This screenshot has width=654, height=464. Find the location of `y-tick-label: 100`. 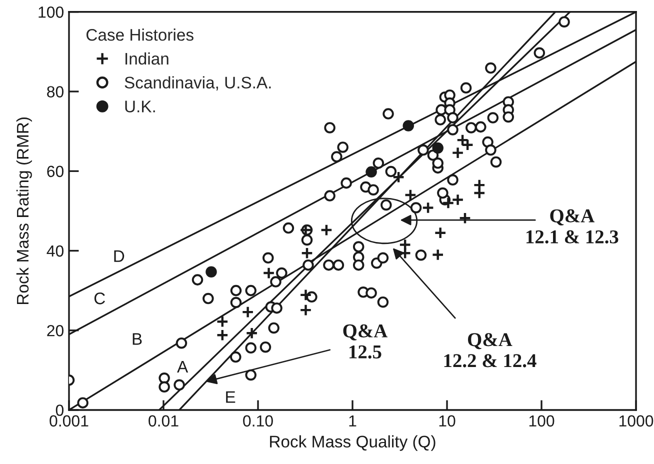

y-tick-label: 100 is located at coordinates (51, 12).